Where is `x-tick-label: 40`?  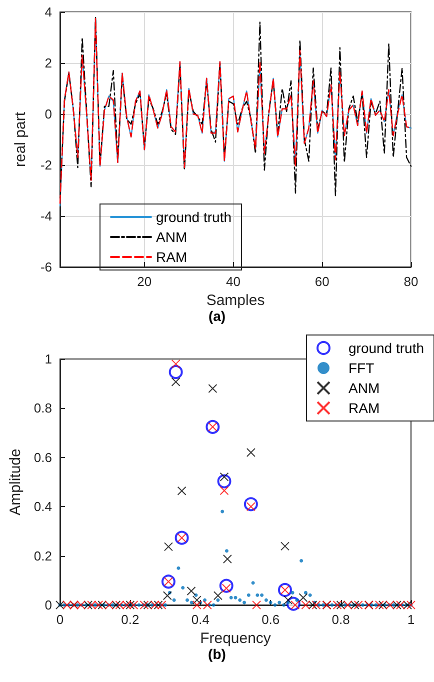
x-tick-label: 40 is located at coordinates (233, 281).